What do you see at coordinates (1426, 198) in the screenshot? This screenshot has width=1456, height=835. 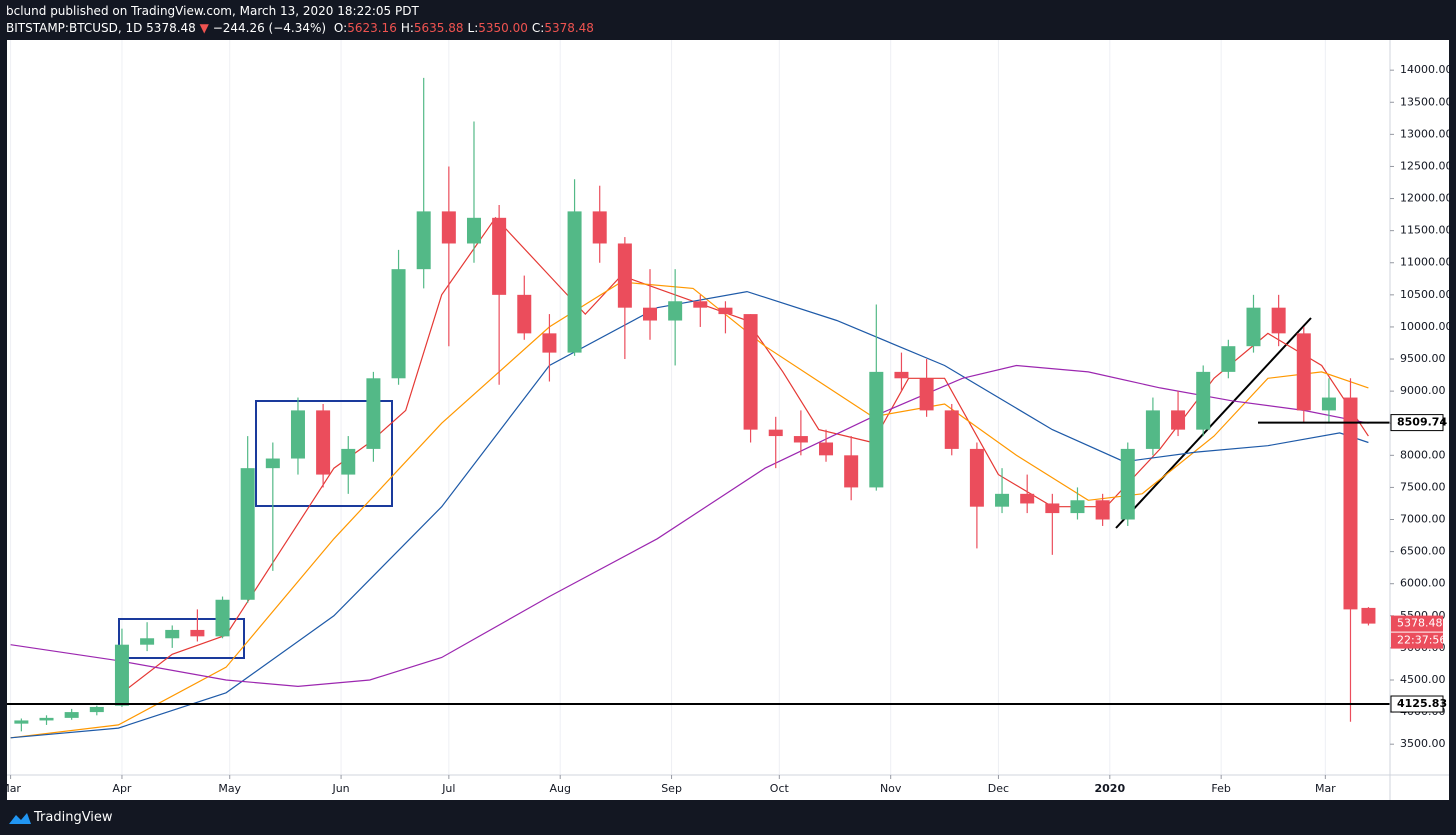 I see `y-tick-label: 12000.00` at bounding box center [1426, 198].